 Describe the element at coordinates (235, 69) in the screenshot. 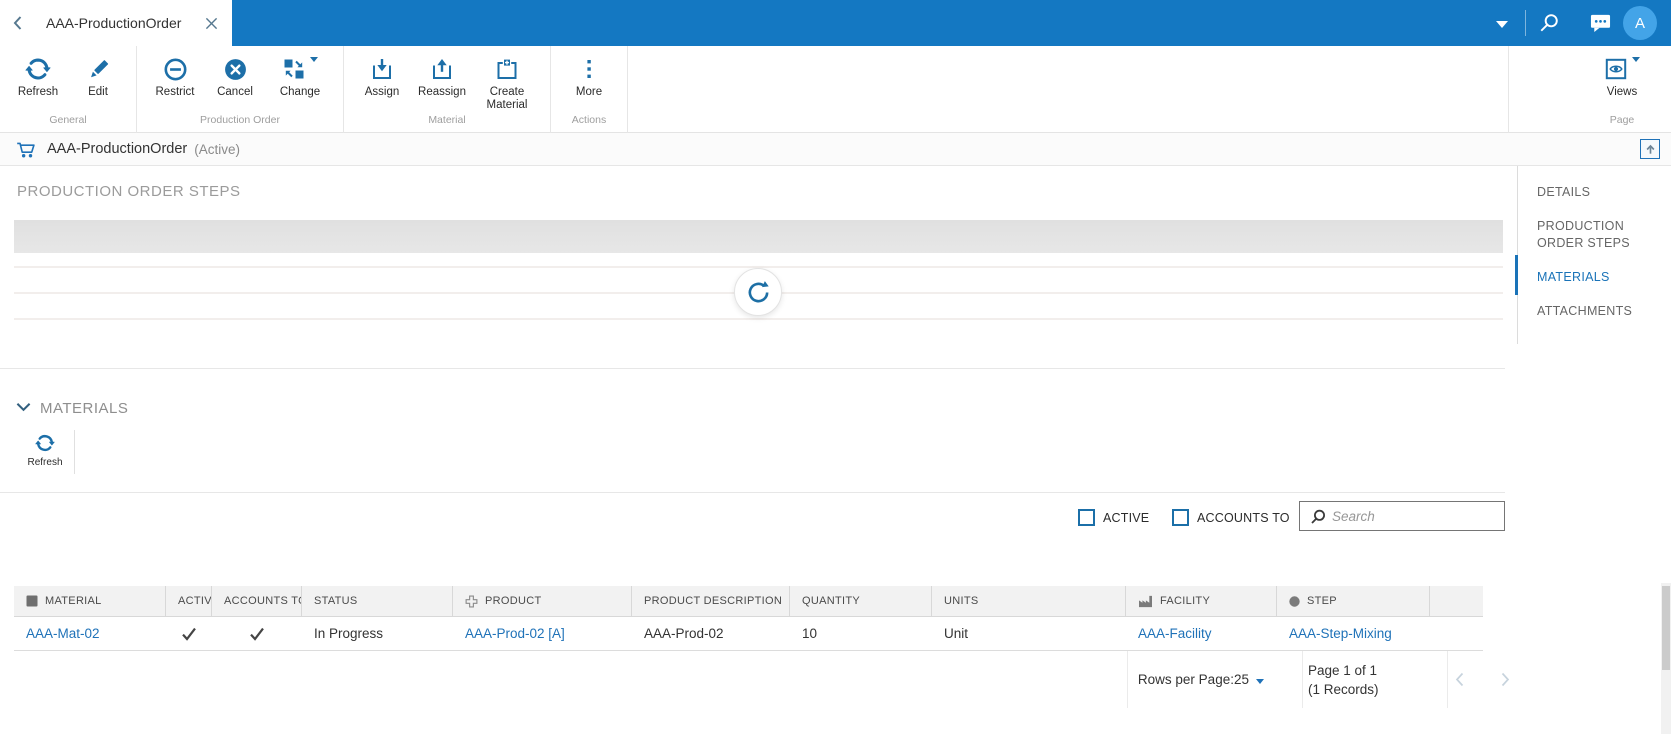

I see `cancel-icon` at that location.